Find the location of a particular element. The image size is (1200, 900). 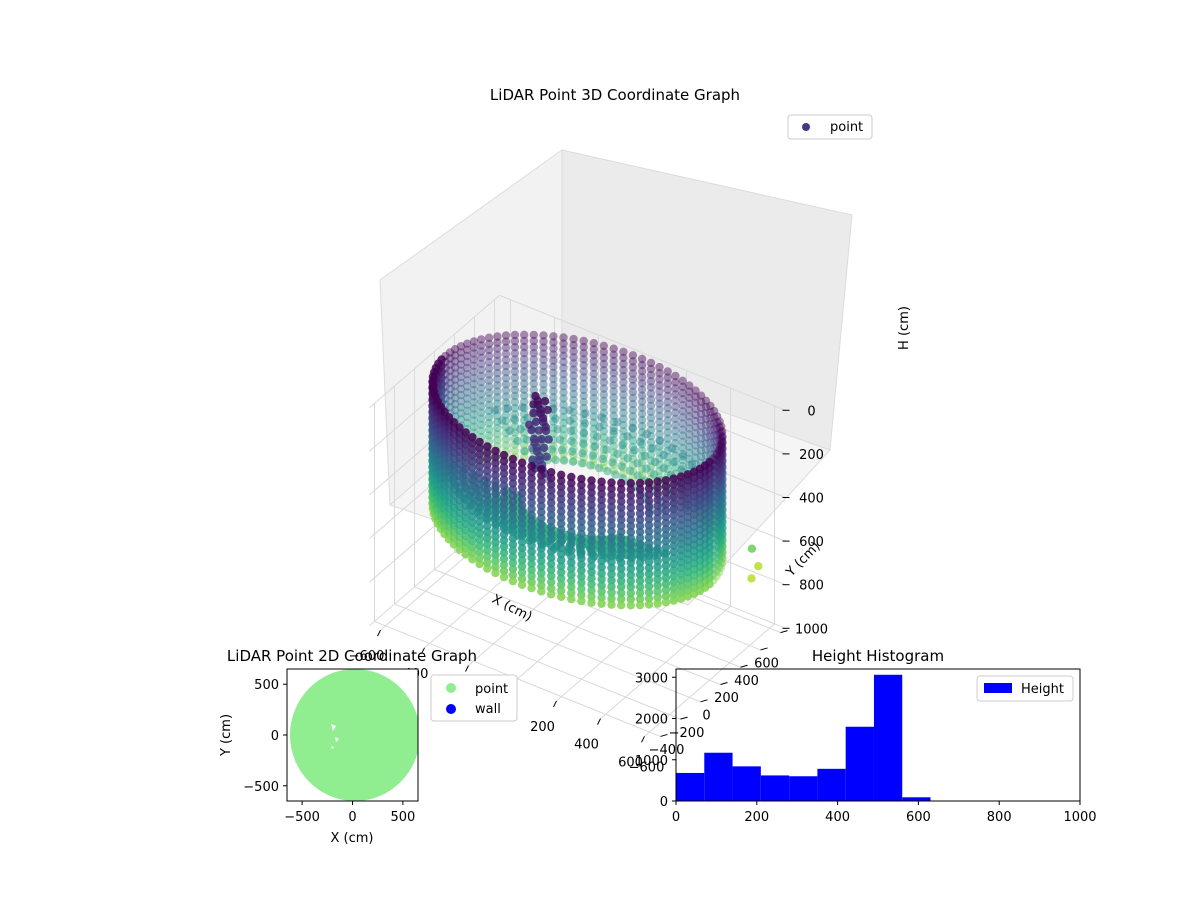

y-tick is located at coordinates (784, 632).